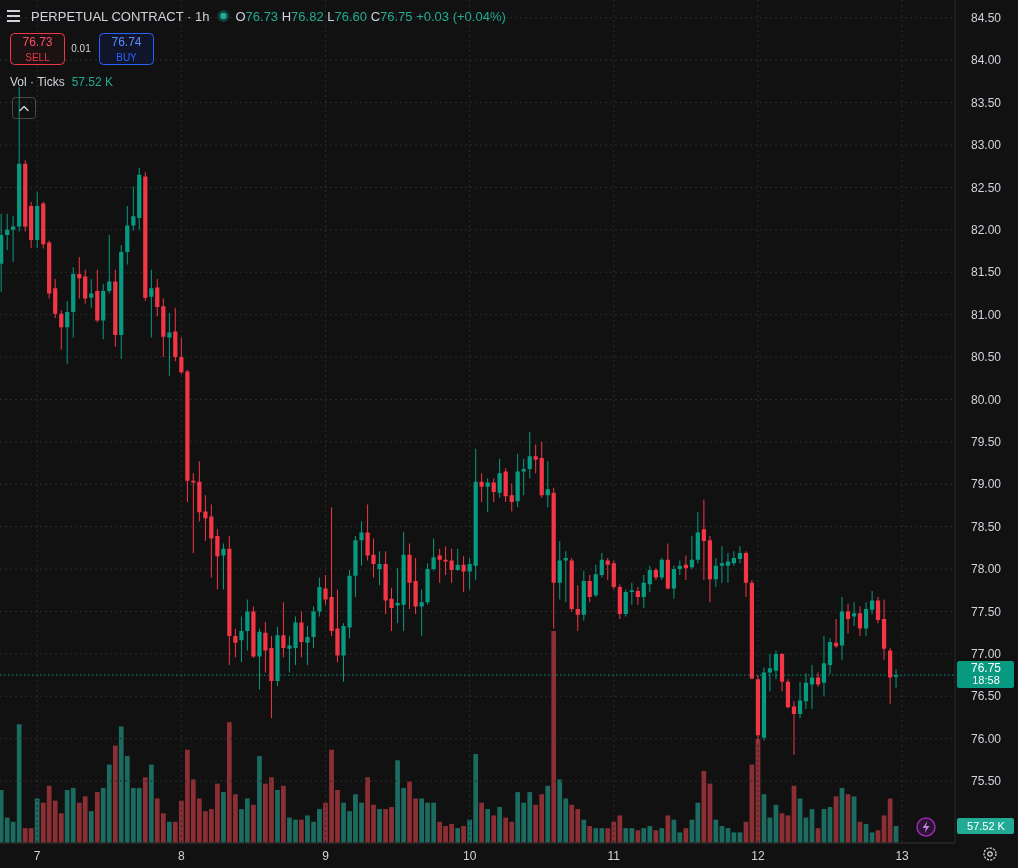 The height and width of the screenshot is (868, 1018). I want to click on buy-button: 76.74 BUY, so click(126, 49).